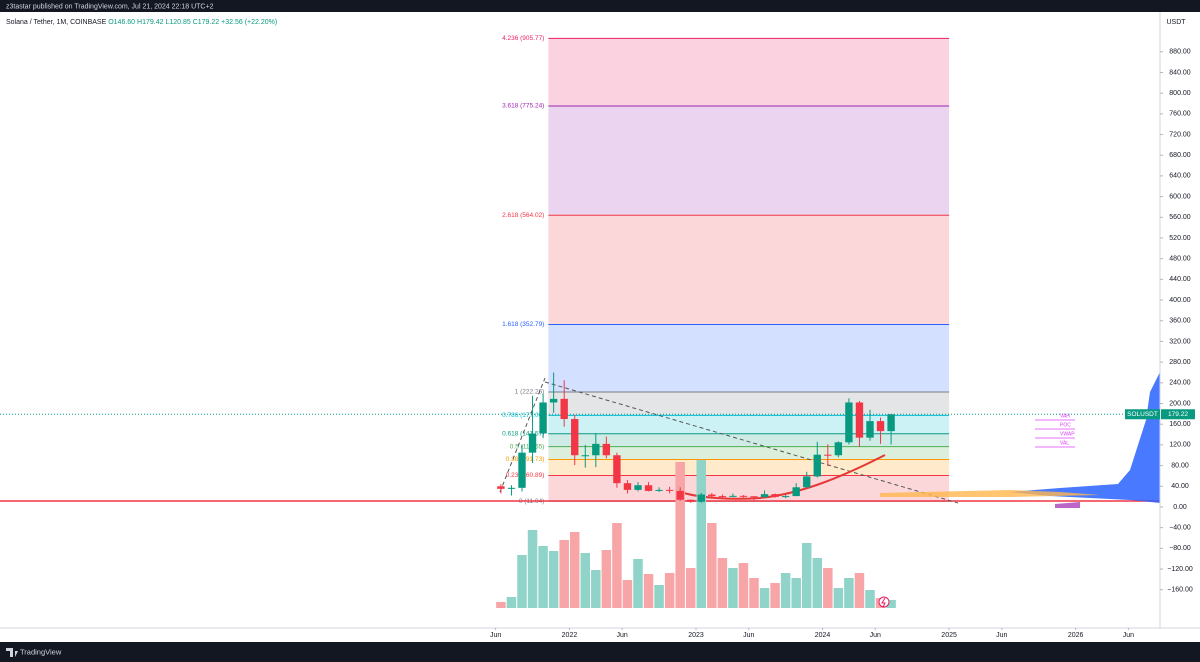  What do you see at coordinates (1180, 569) in the screenshot?
I see `y-tick-label: −120.00` at bounding box center [1180, 569].